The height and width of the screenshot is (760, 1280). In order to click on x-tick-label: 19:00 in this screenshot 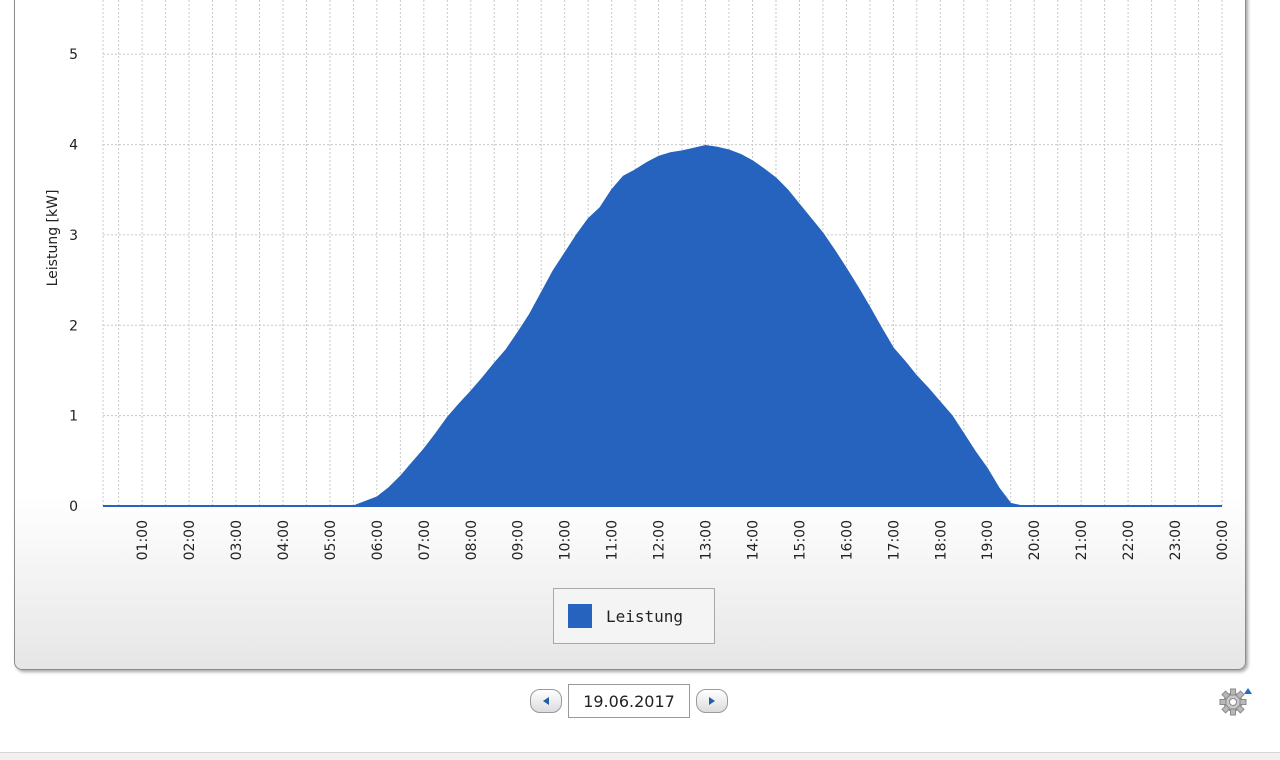, I will do `click(988, 540)`.